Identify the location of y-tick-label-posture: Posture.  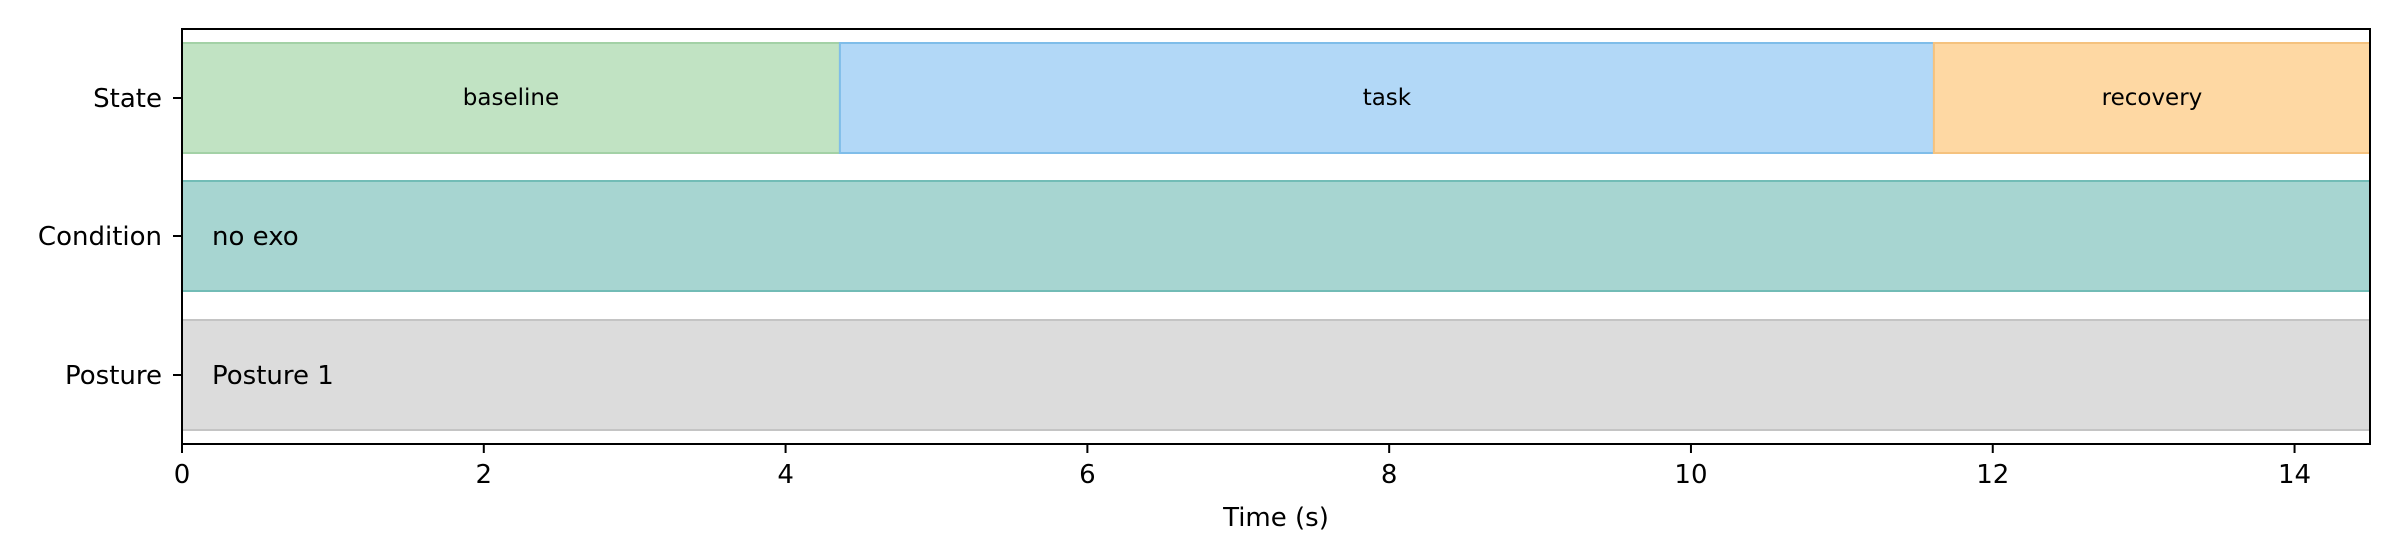
(113, 376).